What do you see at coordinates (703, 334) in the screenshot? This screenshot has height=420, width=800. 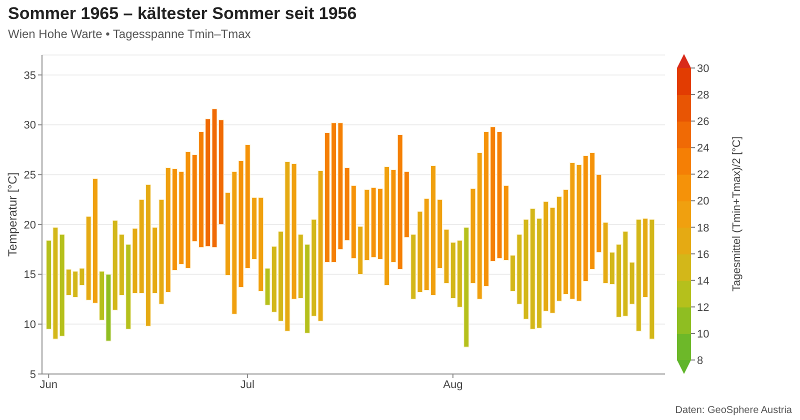 I see `color-bar-label: 10` at bounding box center [703, 334].